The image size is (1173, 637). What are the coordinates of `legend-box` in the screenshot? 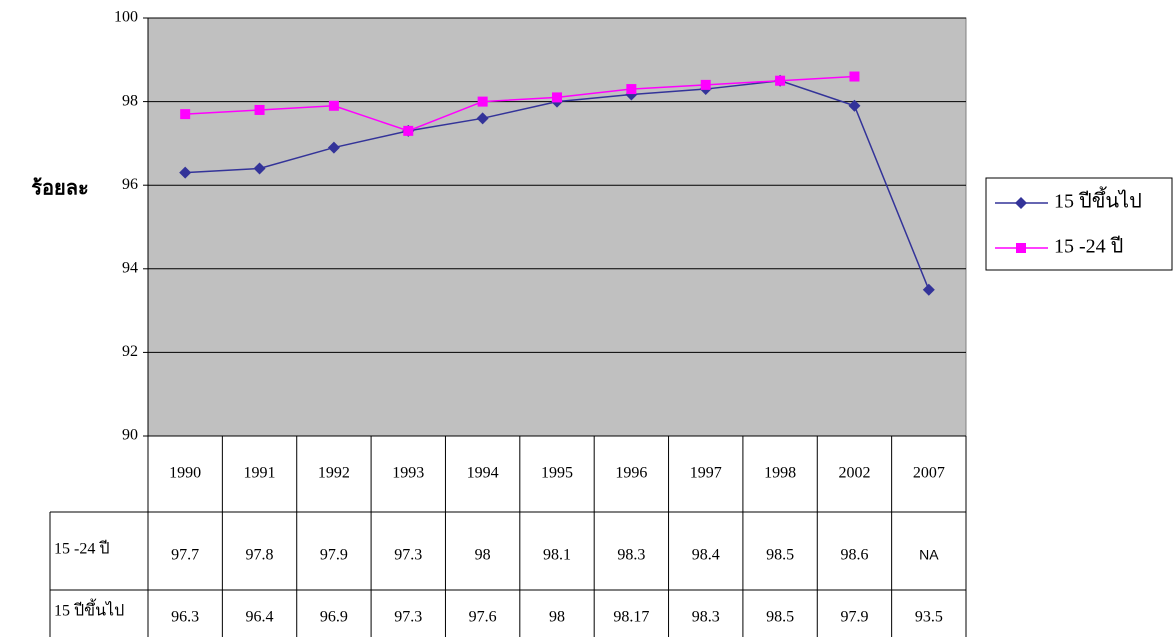 It's located at (1079, 224).